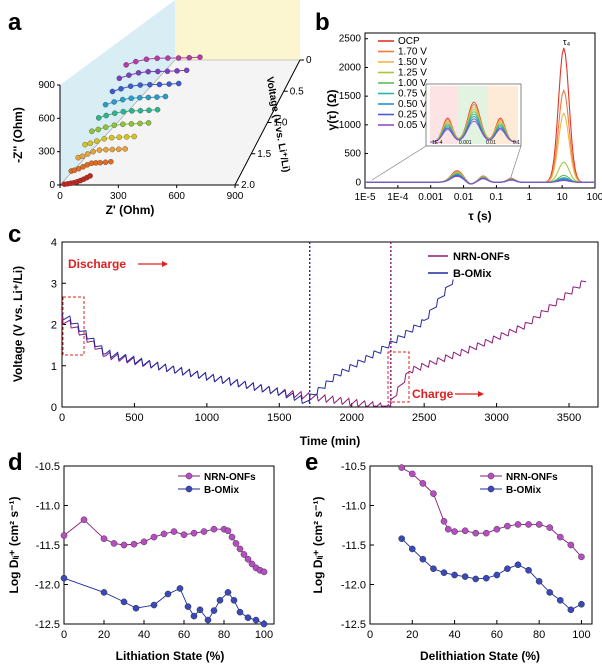 This screenshot has height=668, width=602. I want to click on b-ytick-label: 1000, so click(350, 125).